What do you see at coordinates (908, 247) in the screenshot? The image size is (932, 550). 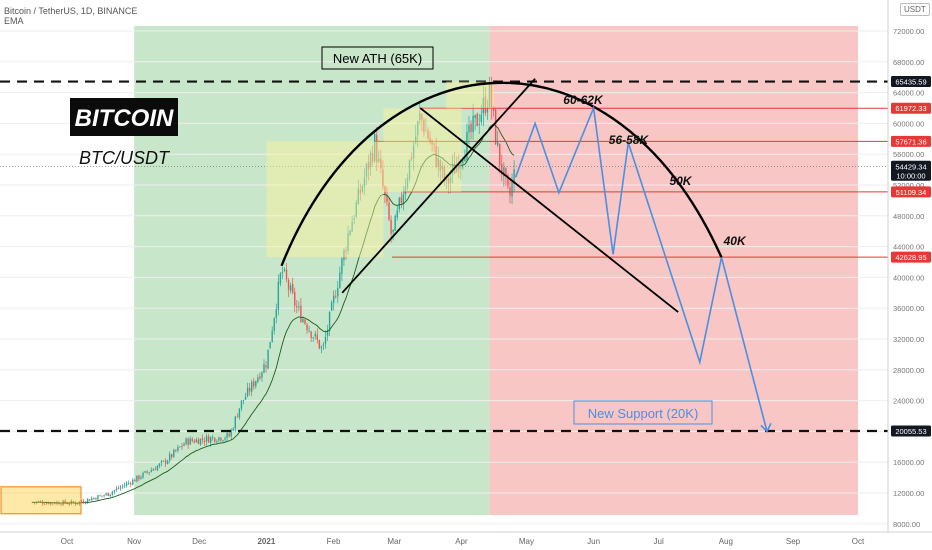 I see `y-tick-label: 44000.00` at bounding box center [908, 247].